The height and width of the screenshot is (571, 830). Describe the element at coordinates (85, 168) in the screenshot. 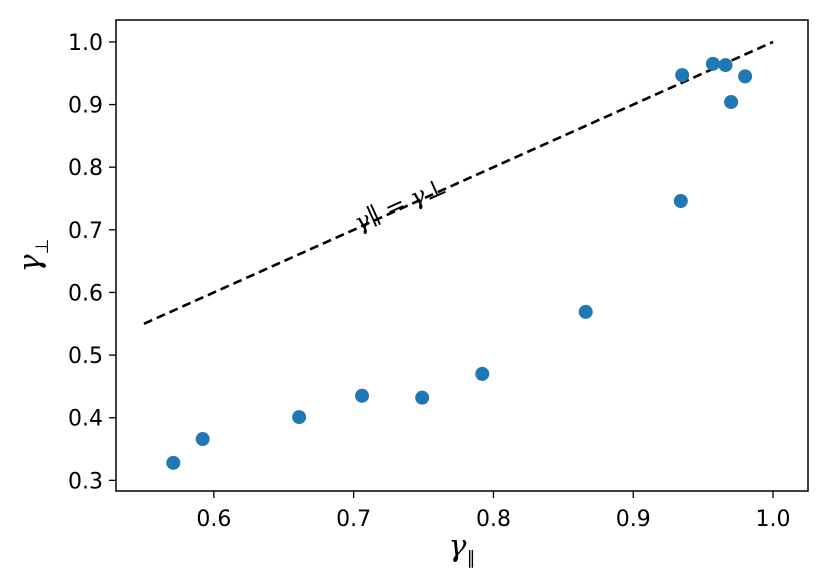

I see `y-tick-label: 0.8` at that location.